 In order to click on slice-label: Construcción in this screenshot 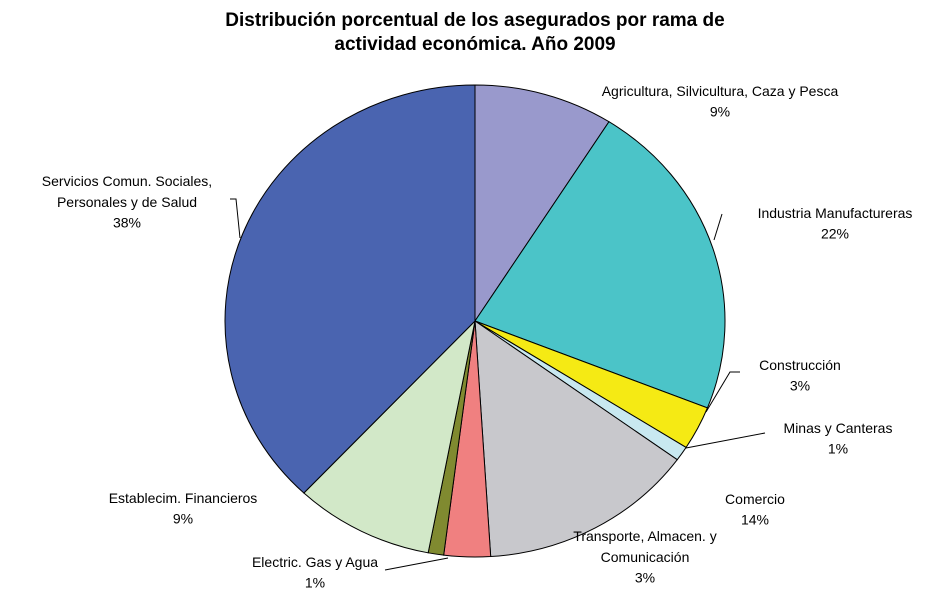, I will do `click(800, 365)`.